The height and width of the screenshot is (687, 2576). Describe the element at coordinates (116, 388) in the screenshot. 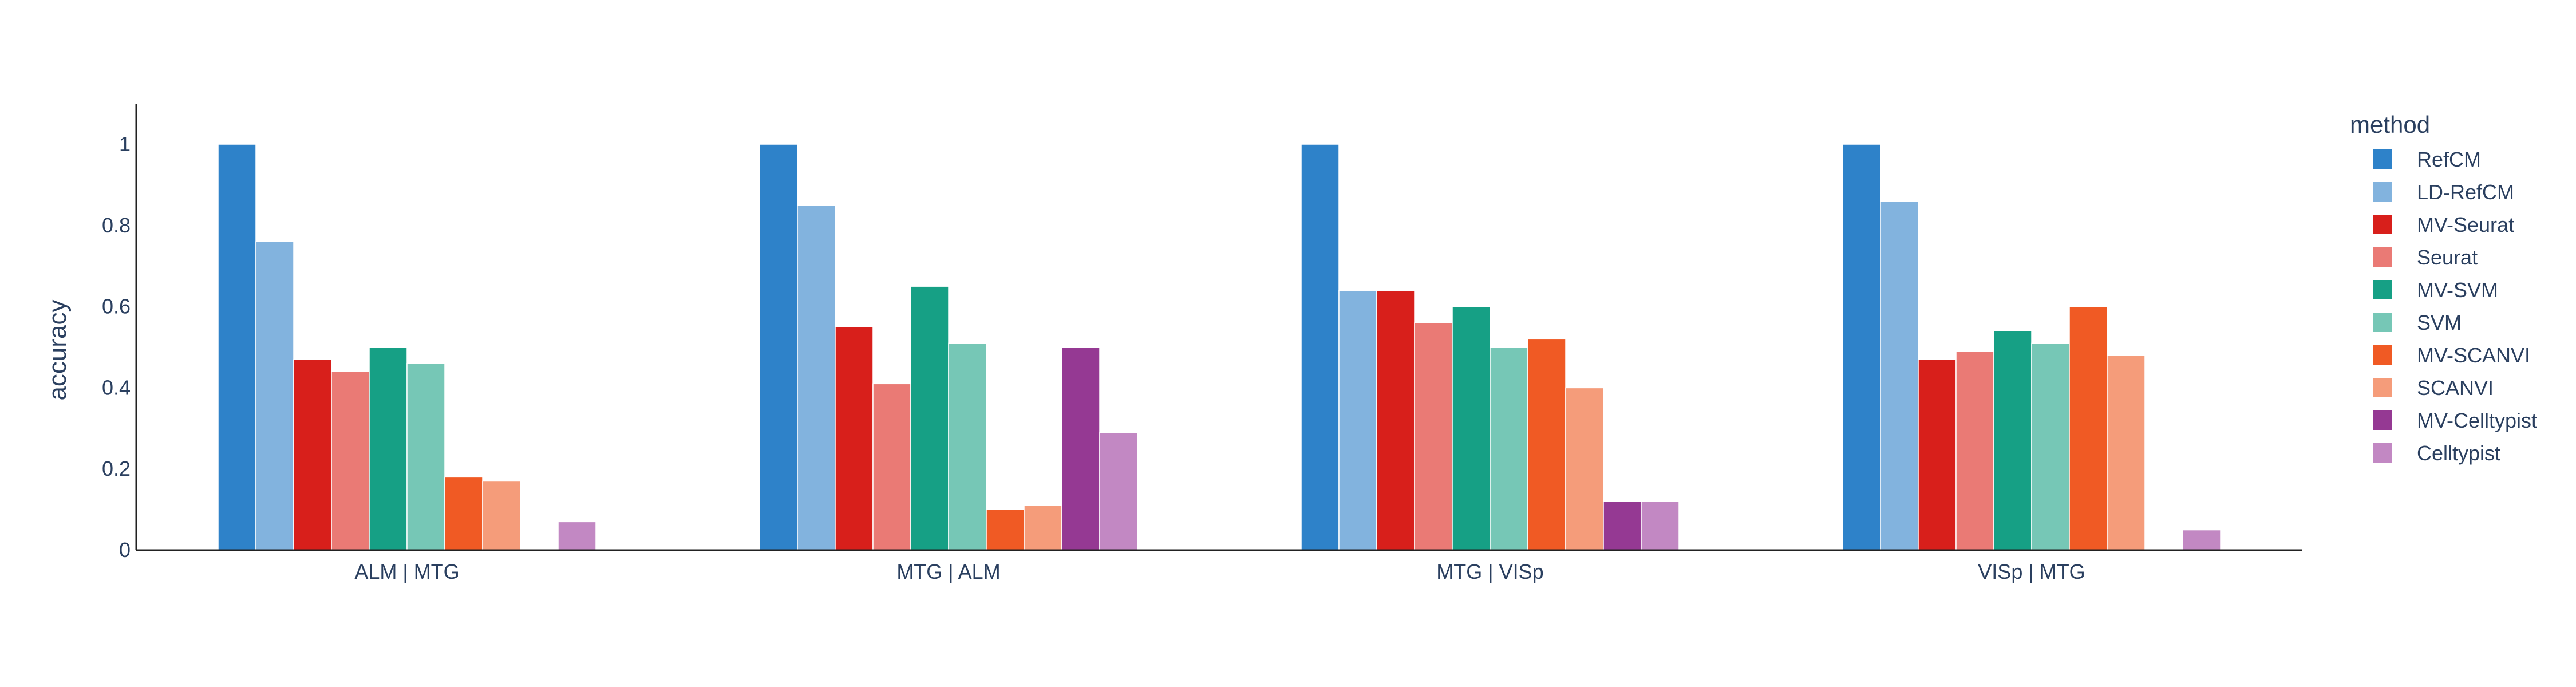

I see `y-tick-label: 0.4` at that location.